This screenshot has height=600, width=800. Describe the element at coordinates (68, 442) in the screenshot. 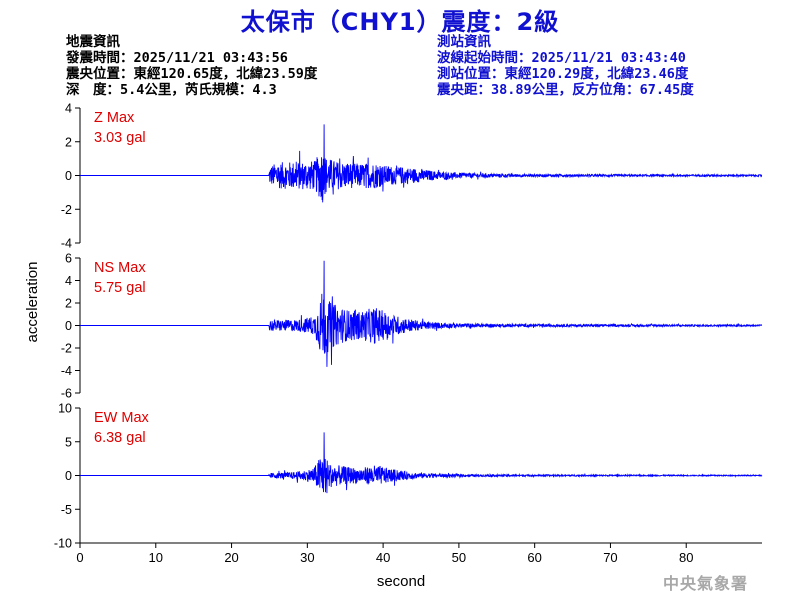

I see `ew-y-tick-label: 5` at that location.